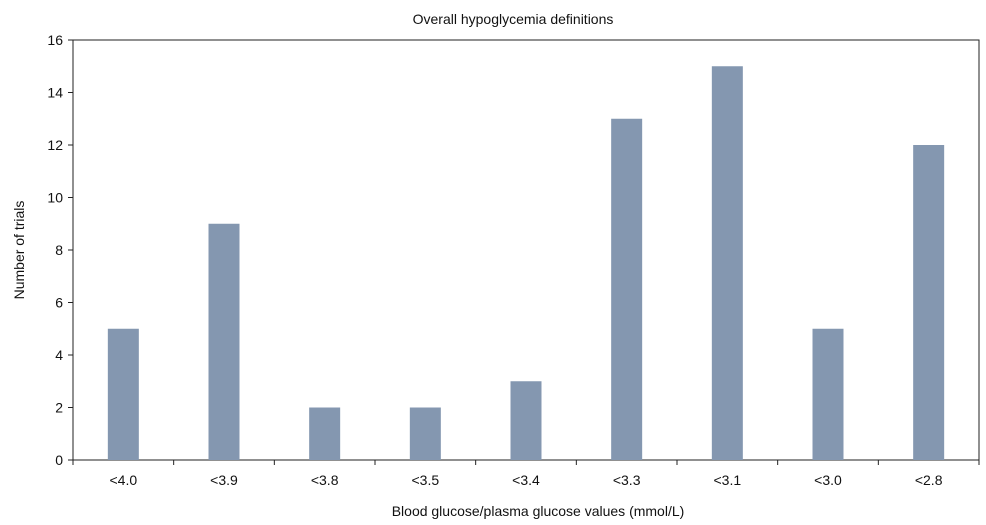  What do you see at coordinates (124, 480) in the screenshot?
I see `x-tick-label: <4.0` at bounding box center [124, 480].